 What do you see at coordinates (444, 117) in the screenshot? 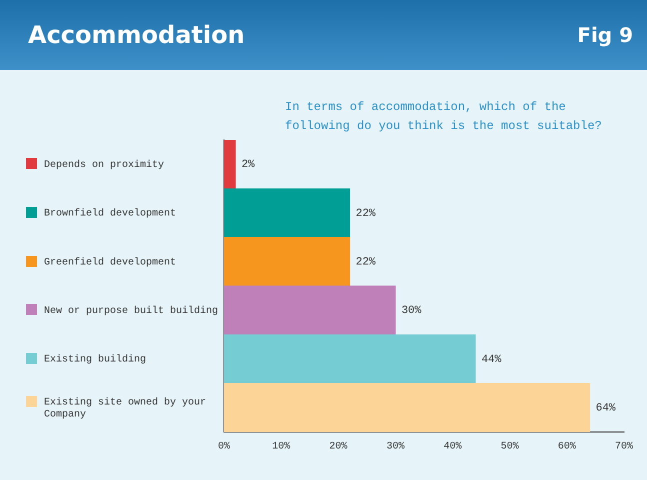
I see `chart-subtitle: In terms of accommodation, which of the following do you think is the most suitable?` at bounding box center [444, 117].